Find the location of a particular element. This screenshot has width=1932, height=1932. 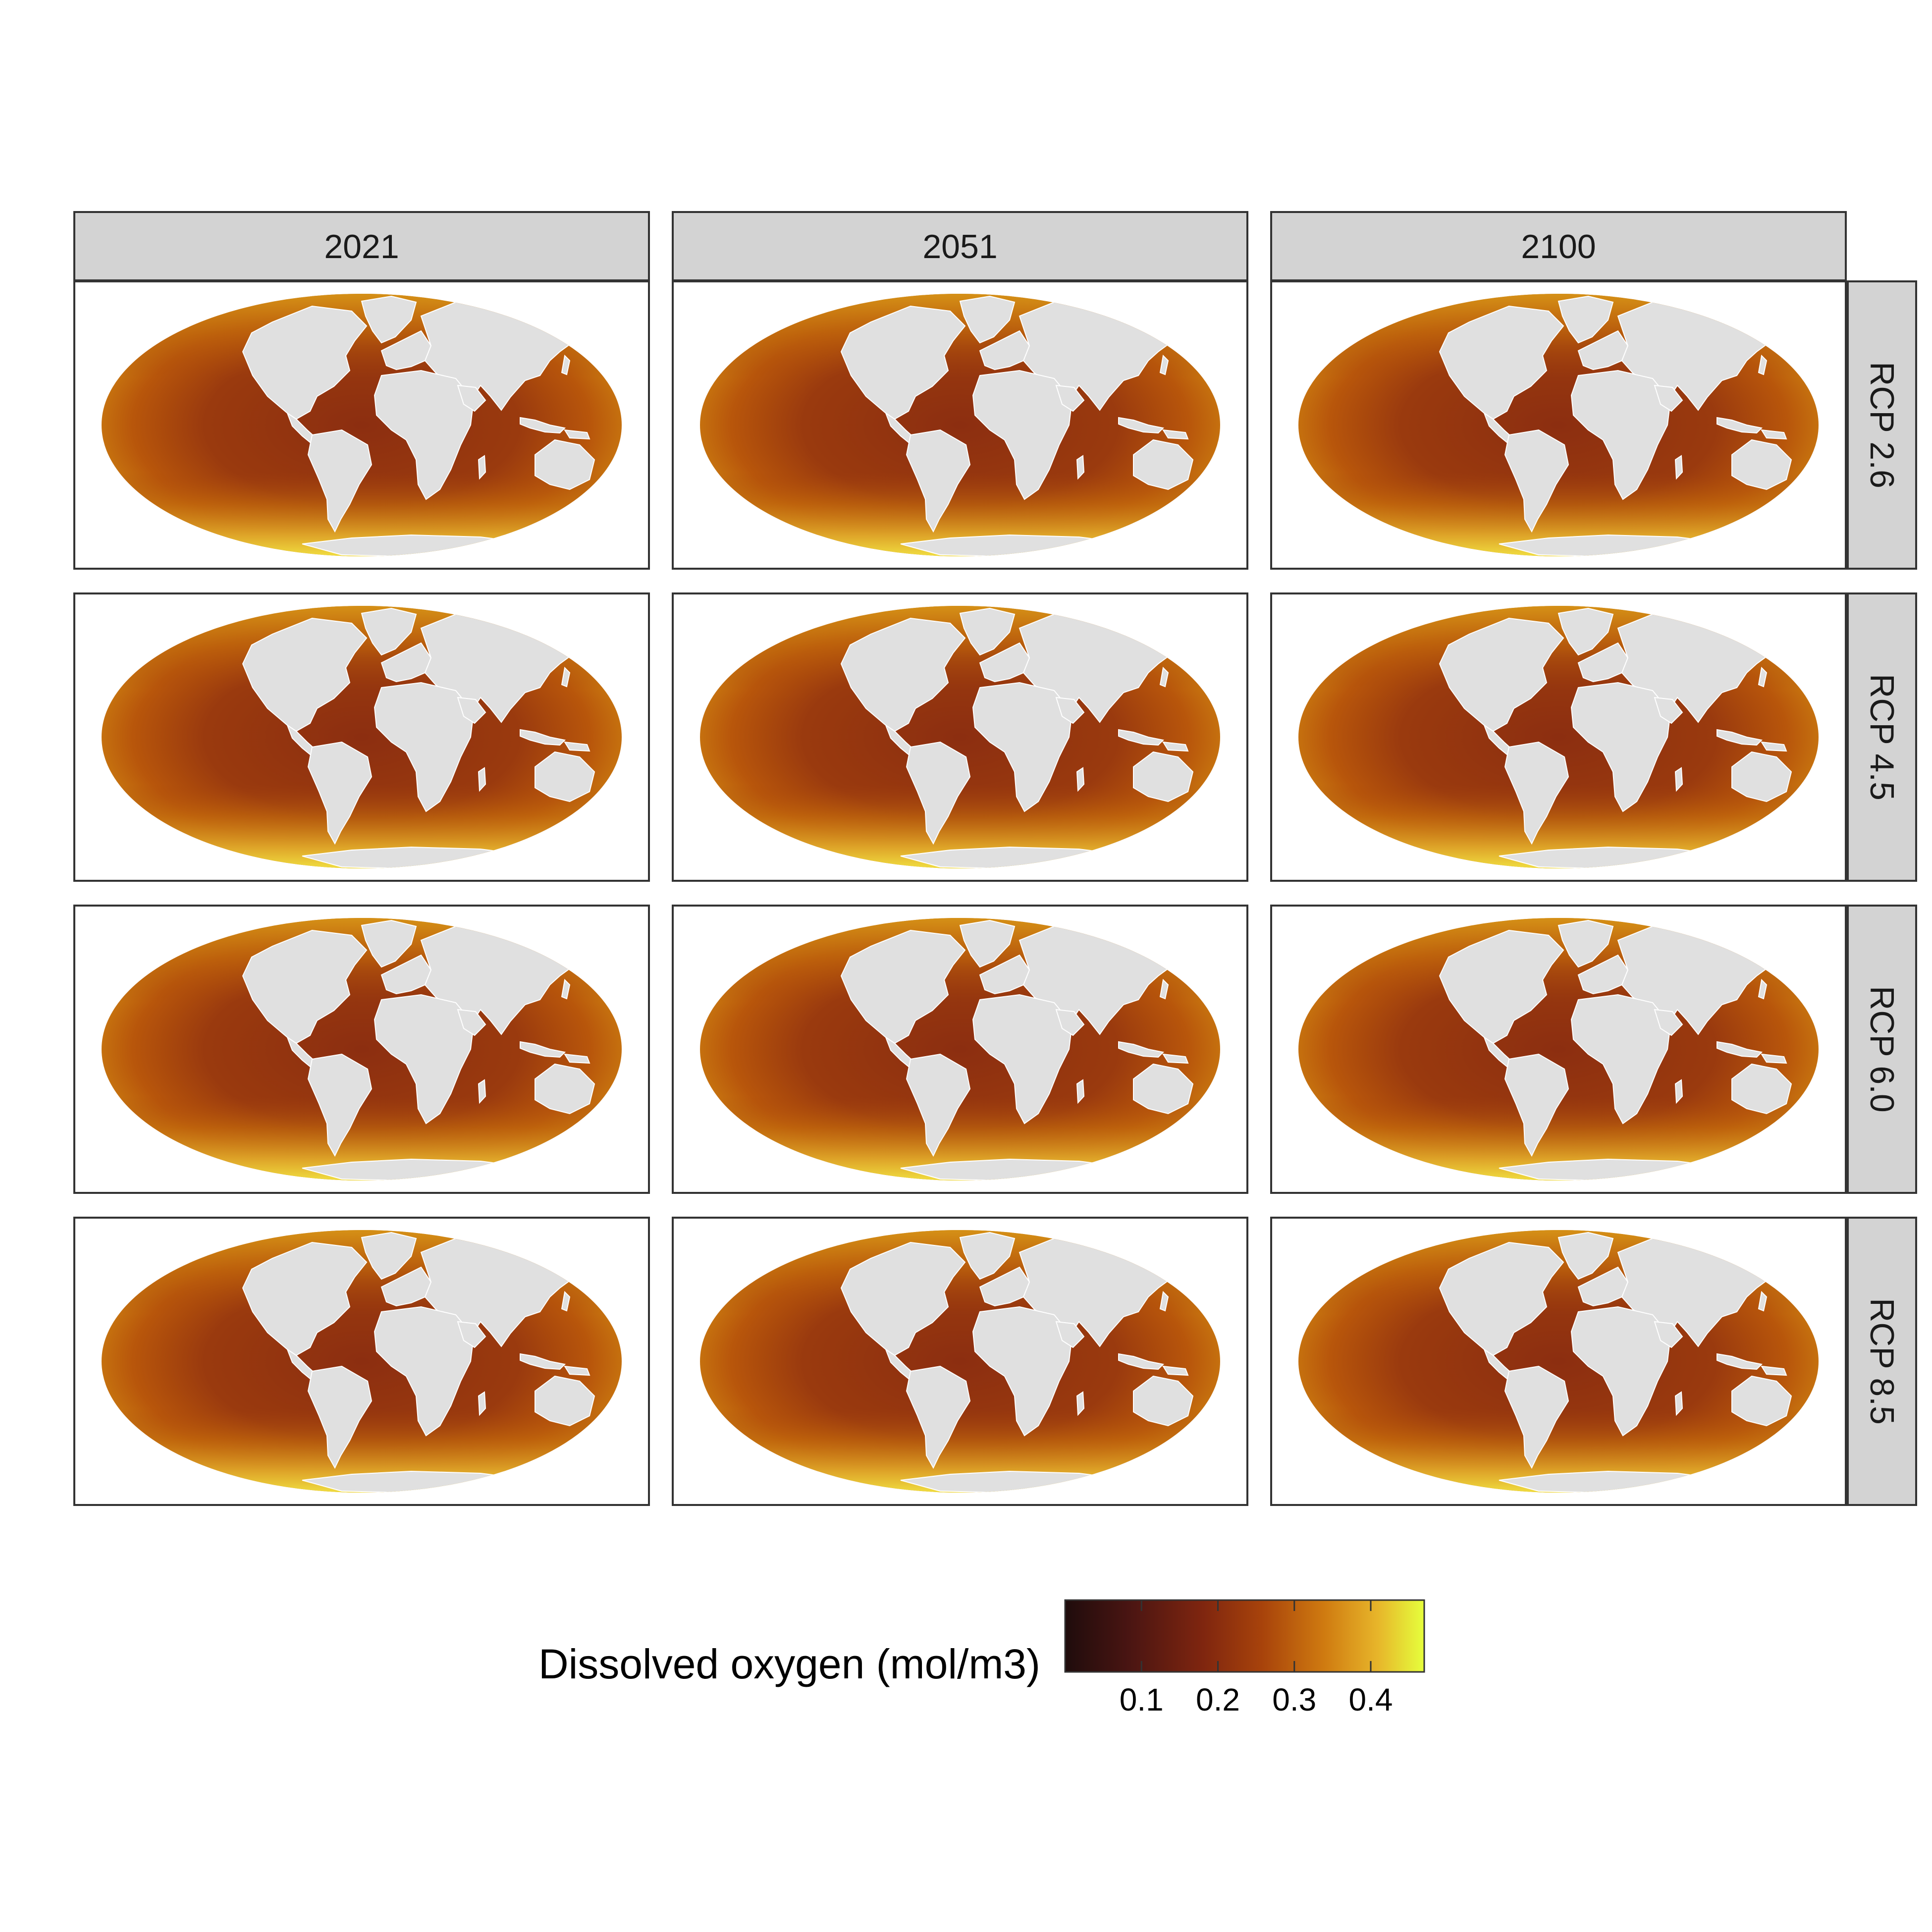

row-strip-RCP-2-6: RCP 2.6 is located at coordinates (1882, 425).